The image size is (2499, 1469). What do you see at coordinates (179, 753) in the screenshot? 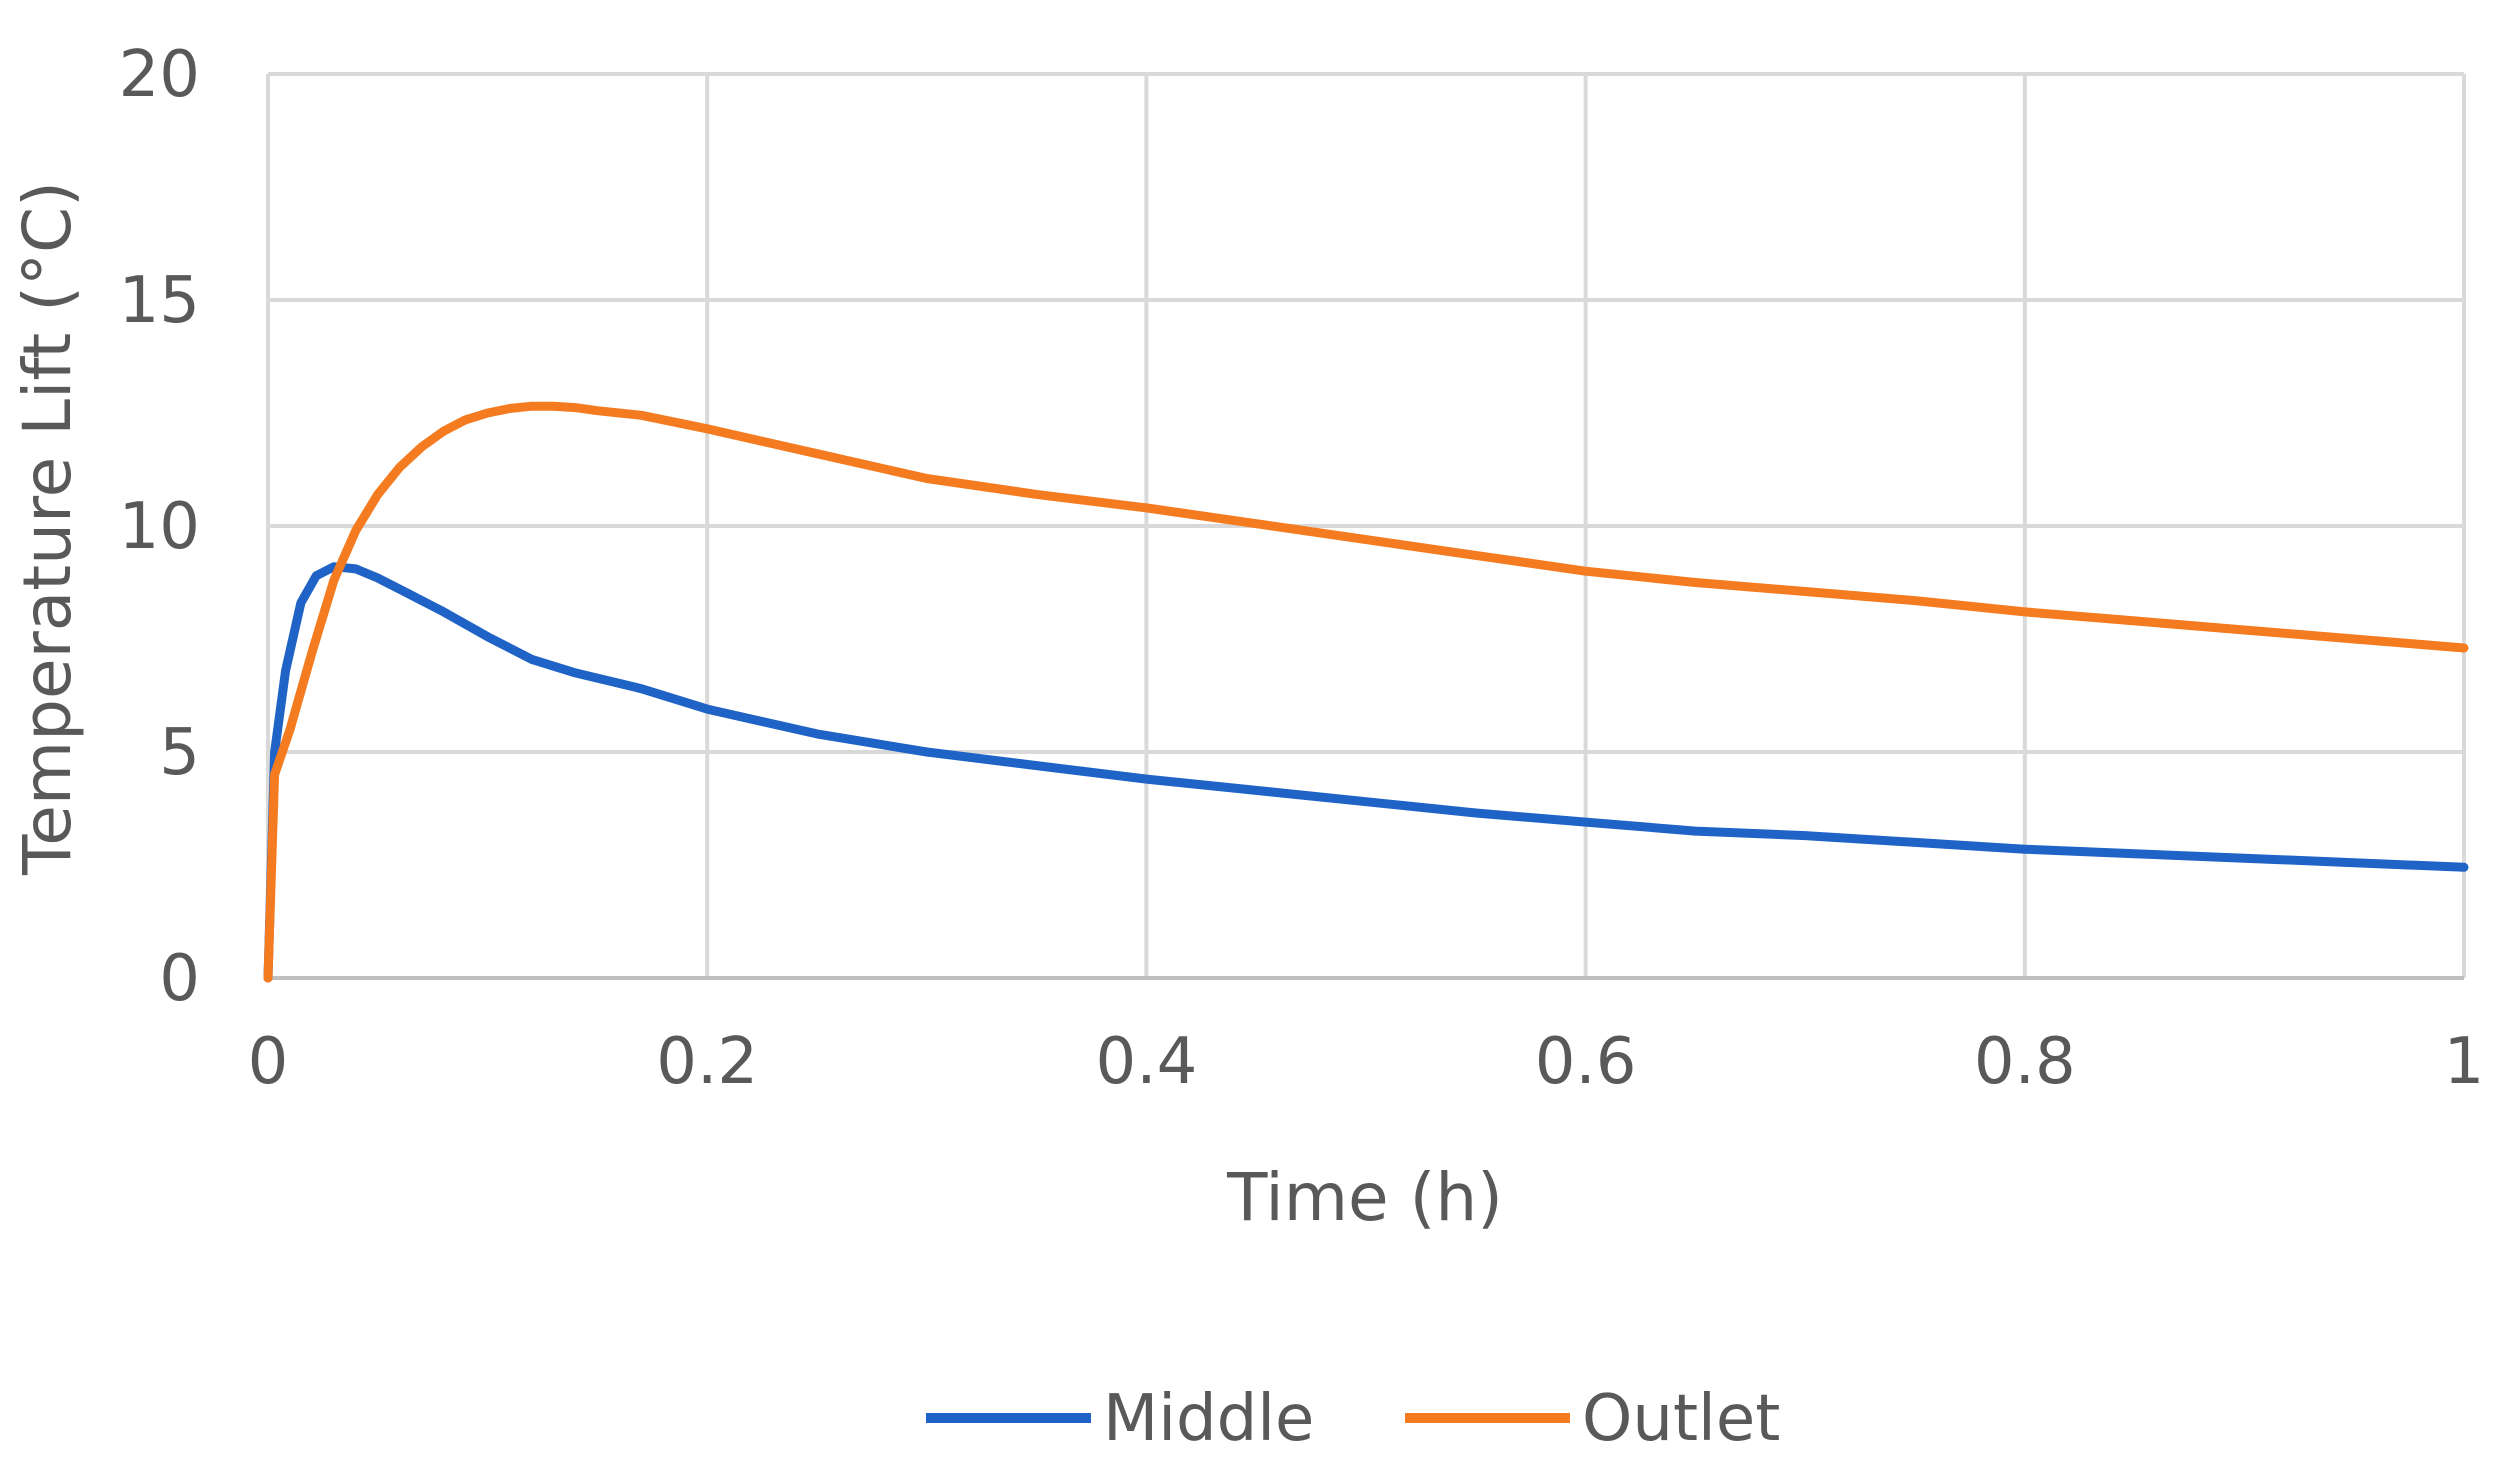
I see `y-tick-label: 5` at bounding box center [179, 753].